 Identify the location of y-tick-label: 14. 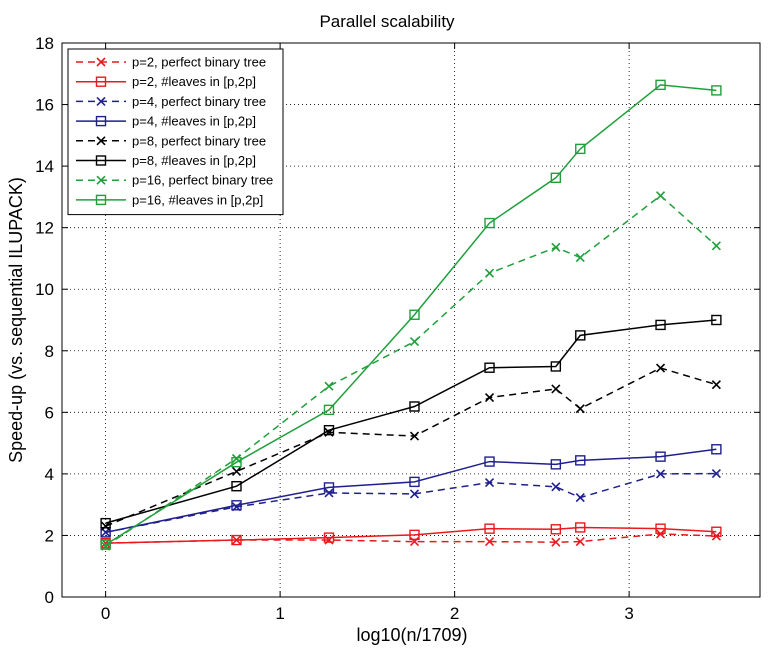
(44, 166).